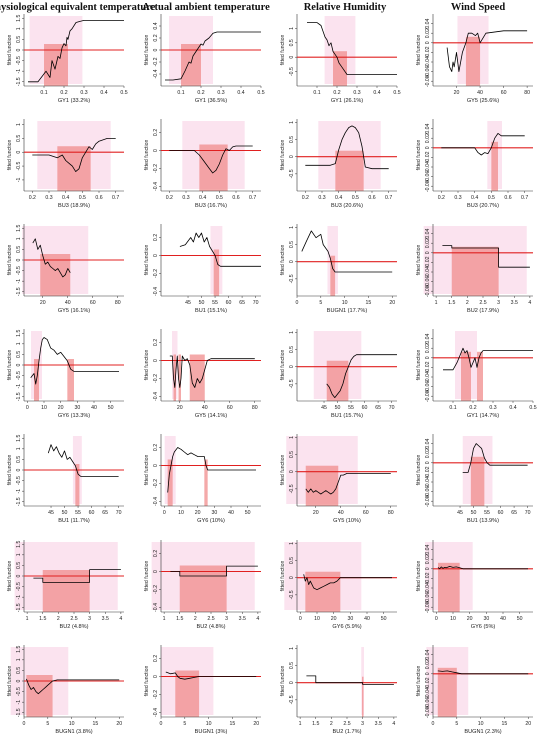 The height and width of the screenshot is (750, 550). What do you see at coordinates (156, 396) in the screenshot?
I see `y-tick-label: -0.4` at bounding box center [156, 396].